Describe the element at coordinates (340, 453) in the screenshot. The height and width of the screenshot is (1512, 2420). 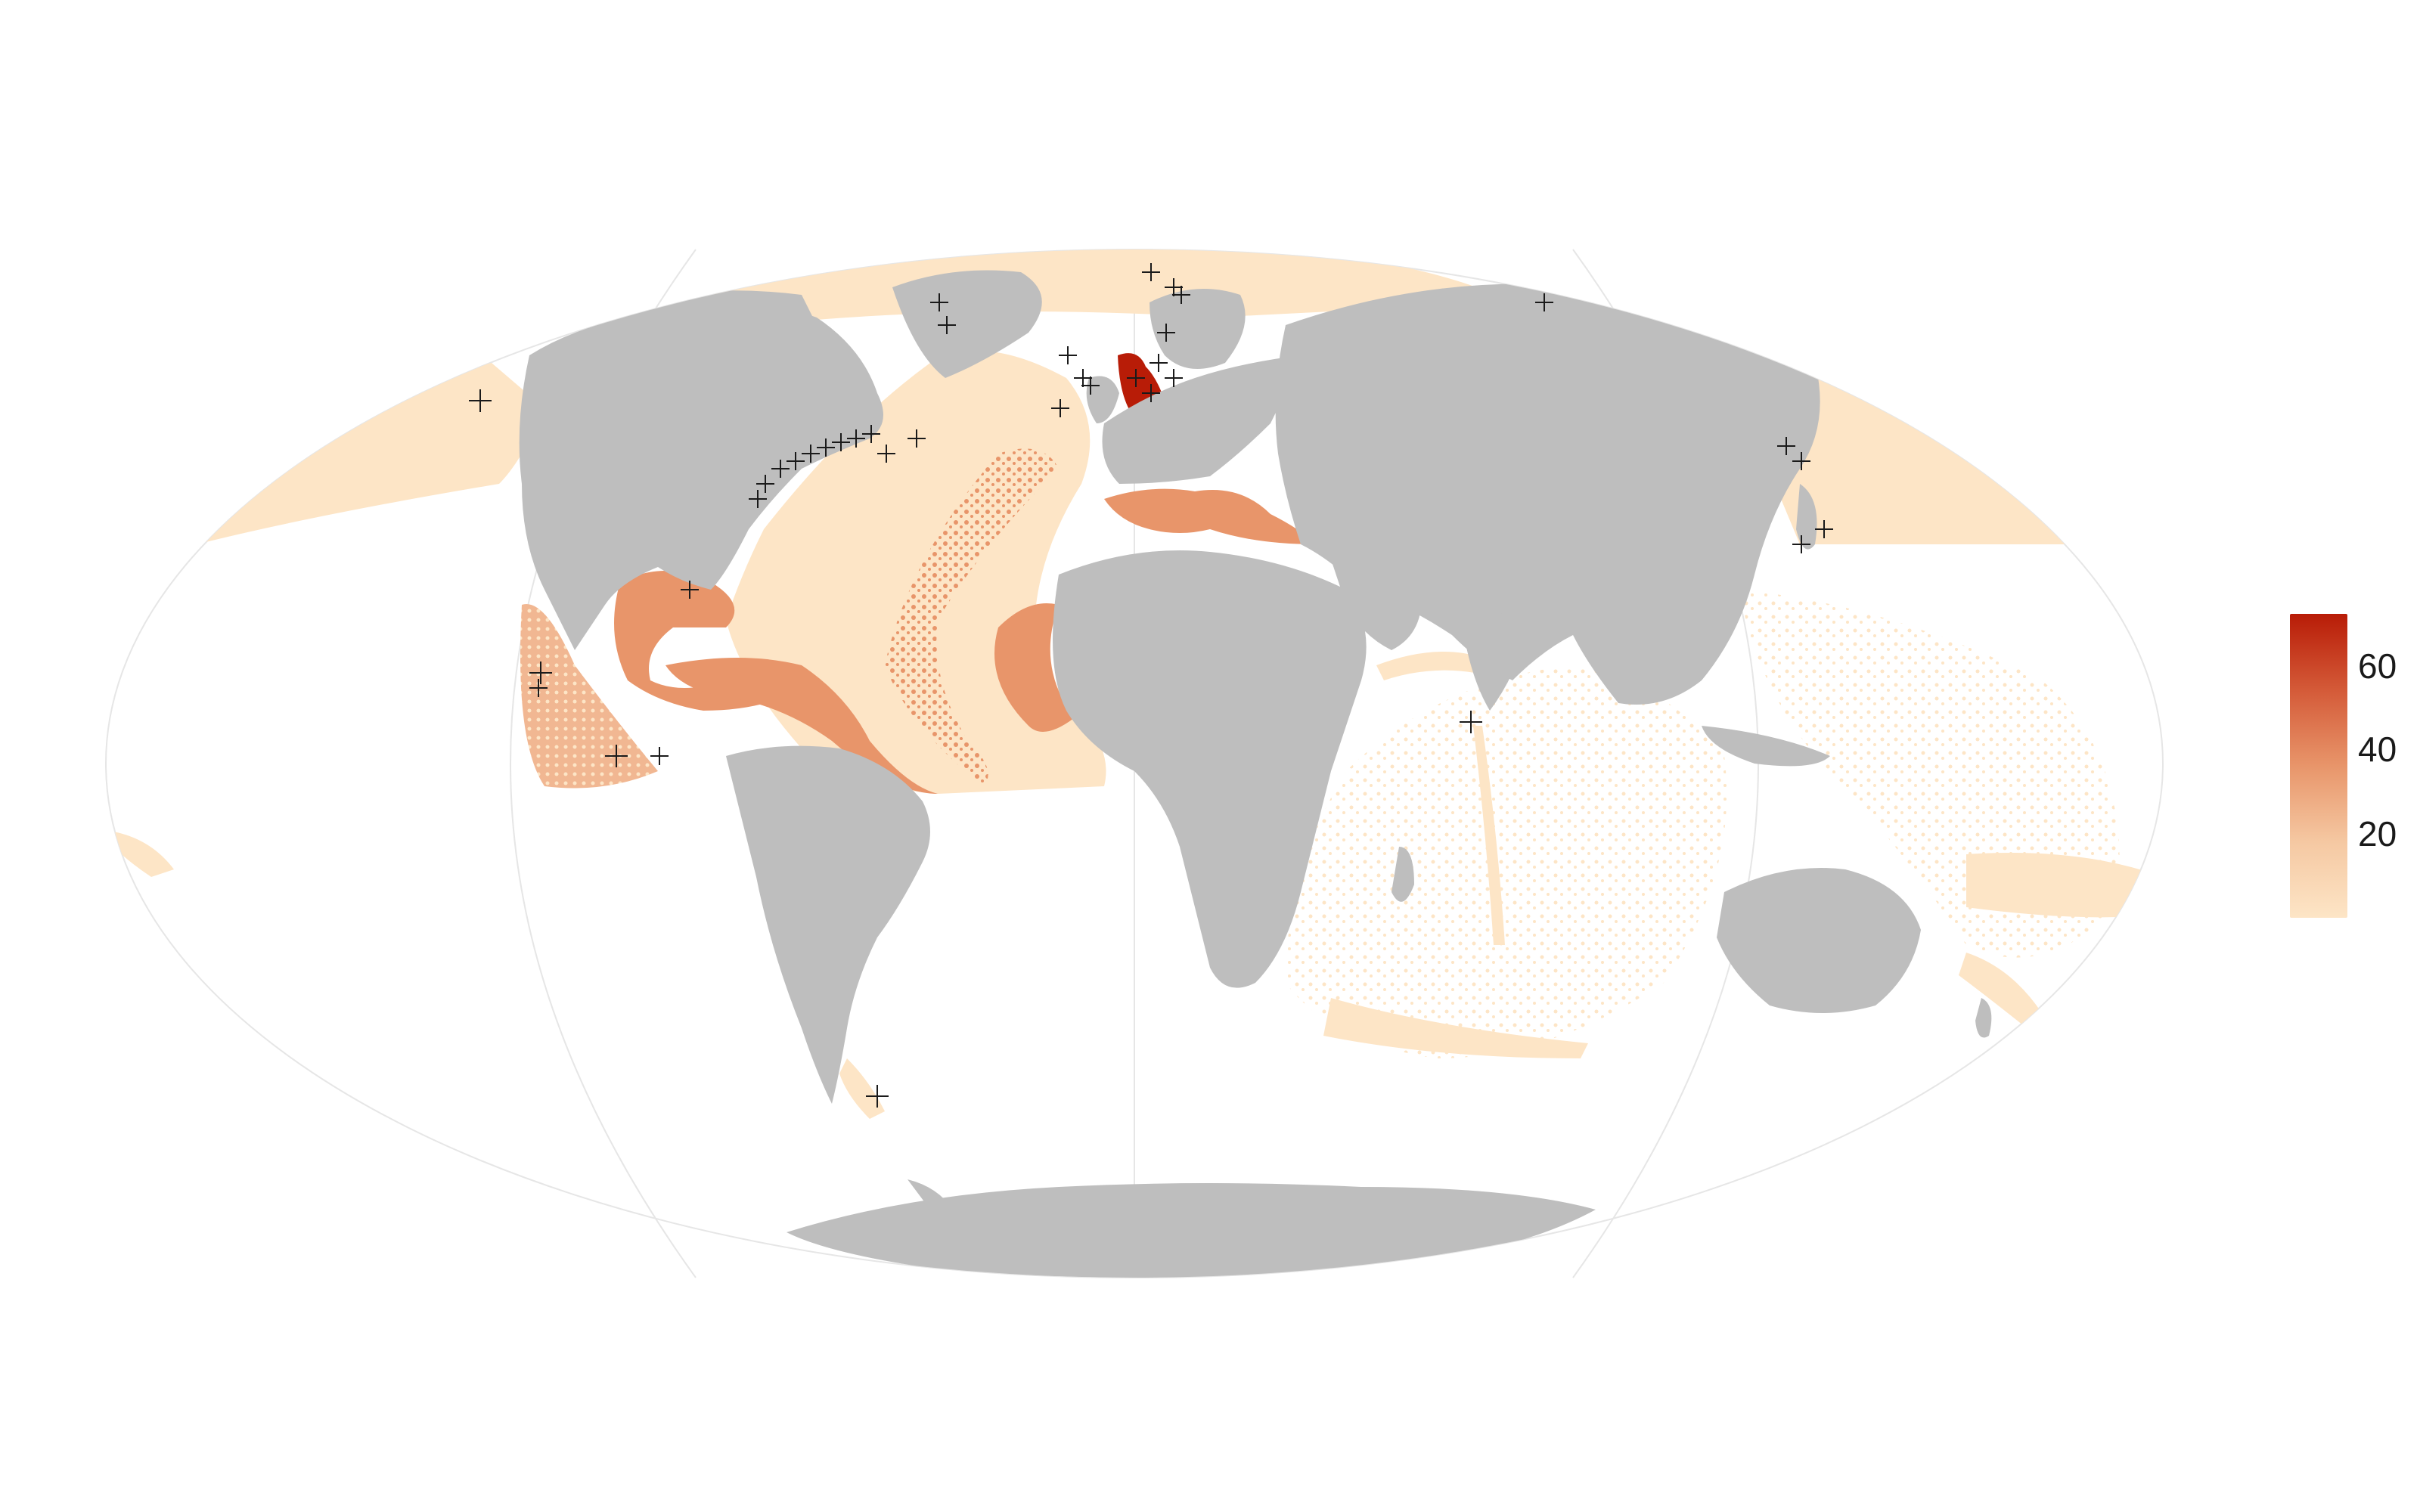
I see `north-pacific` at that location.